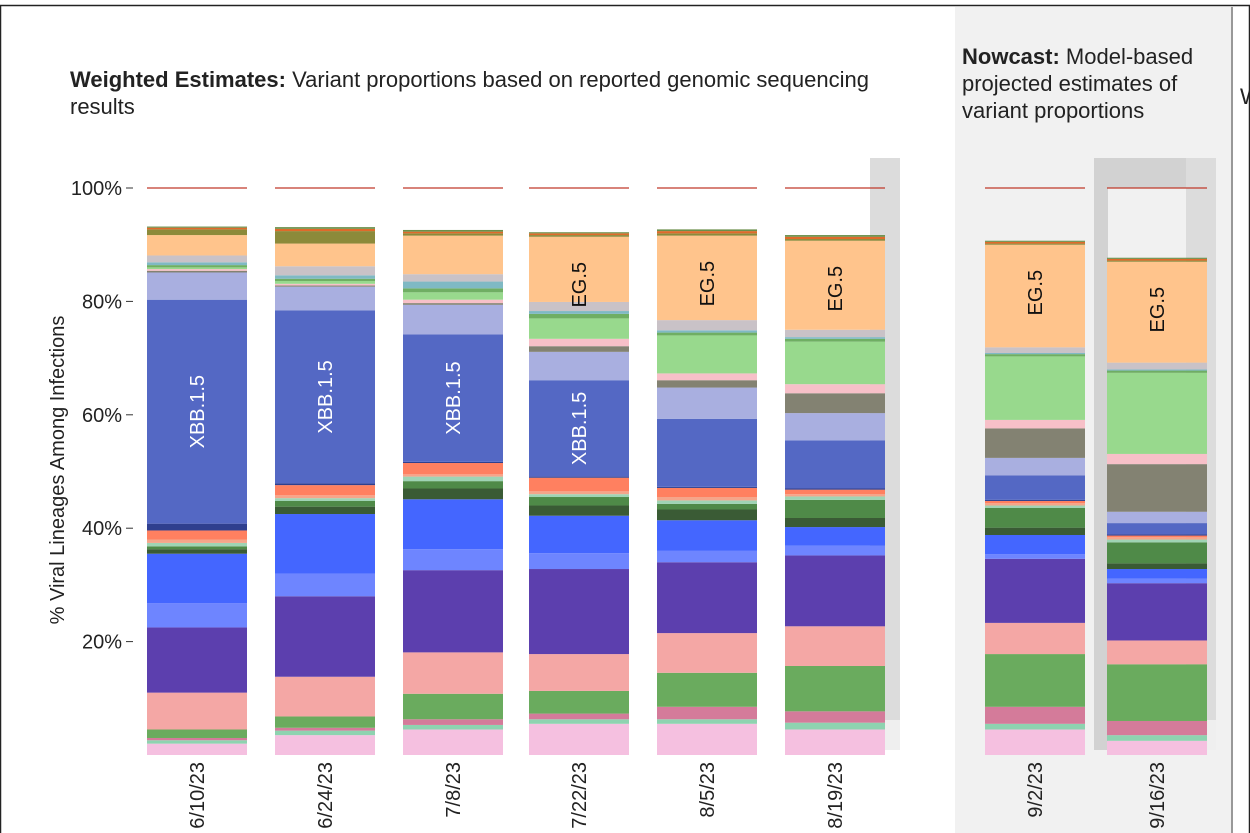  Describe the element at coordinates (835, 427) in the screenshot. I see `bar-segment-s16` at that location.